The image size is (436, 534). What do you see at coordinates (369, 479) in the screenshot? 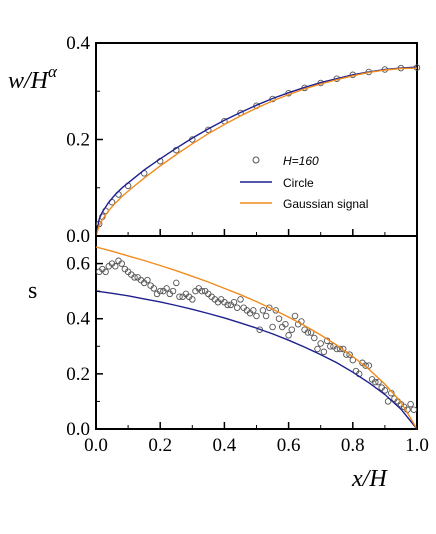
I see `x-axis-label: x/H` at bounding box center [369, 479].